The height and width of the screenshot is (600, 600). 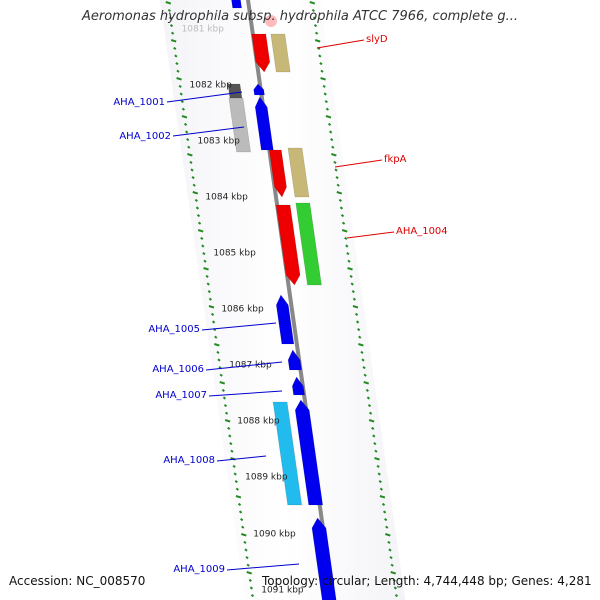 I want to click on gene-label: AHA_1002, so click(x=145, y=136).